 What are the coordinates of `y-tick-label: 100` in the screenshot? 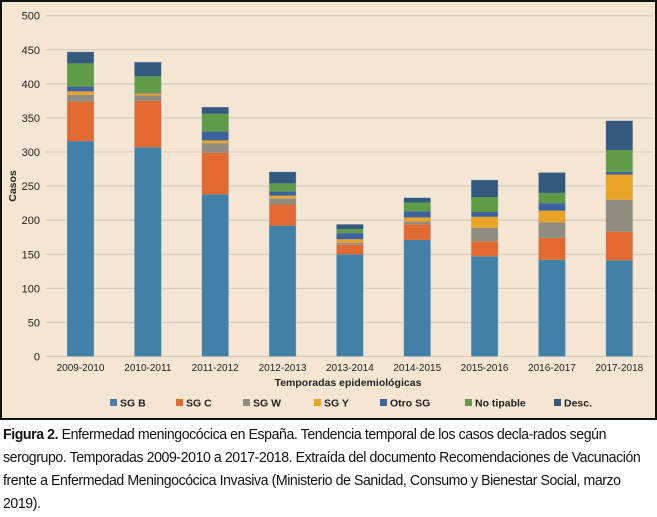 It's located at (31, 289).